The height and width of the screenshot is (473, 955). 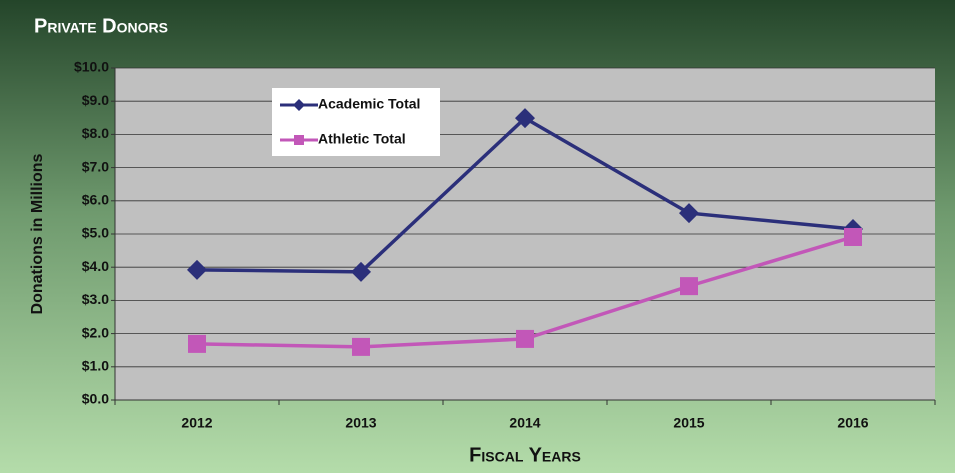 I want to click on x-tick-label: 2012, so click(x=196, y=423).